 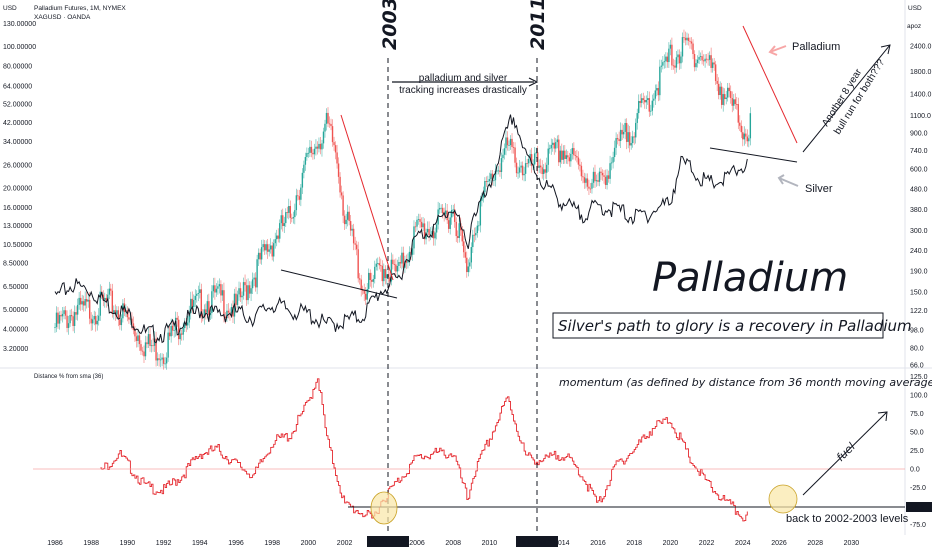 I want to click on right-tick-label: 150.0, so click(x=919, y=293).